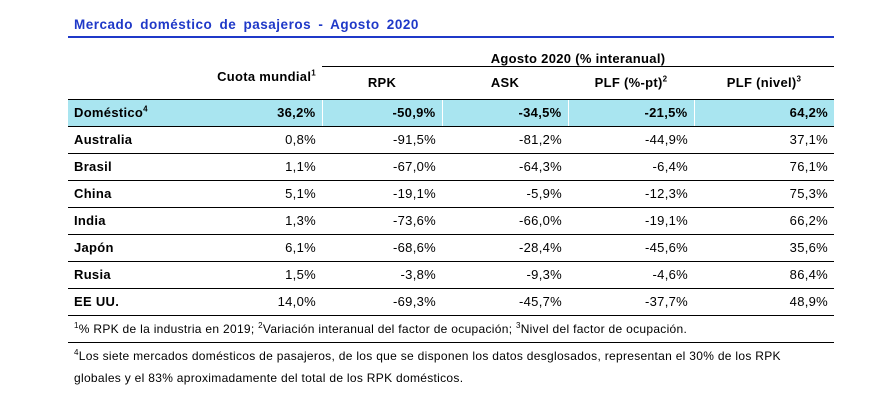 The width and height of the screenshot is (896, 418). Describe the element at coordinates (505, 302) in the screenshot. I see `cell-ask: -45,7%` at that location.